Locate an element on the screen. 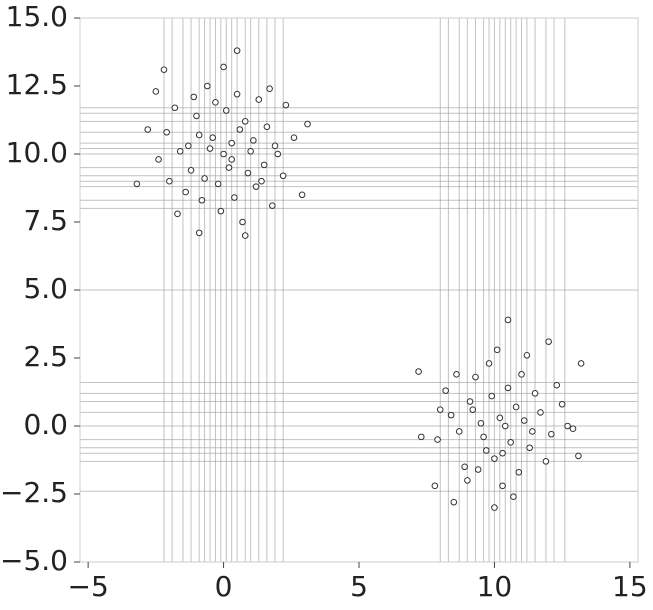 The image size is (653, 610). x-tick-label: 15 is located at coordinates (630, 586).